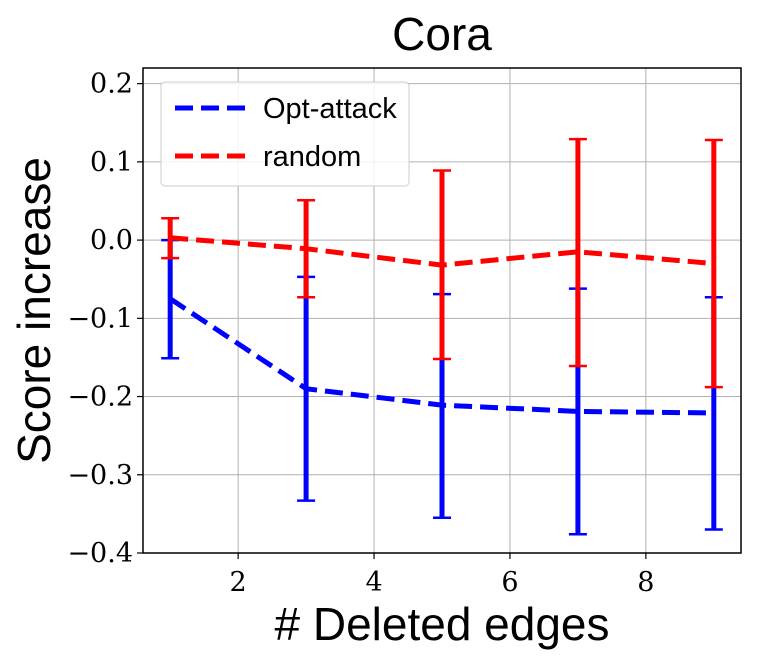  I want to click on legend-label: random, so click(312, 157).